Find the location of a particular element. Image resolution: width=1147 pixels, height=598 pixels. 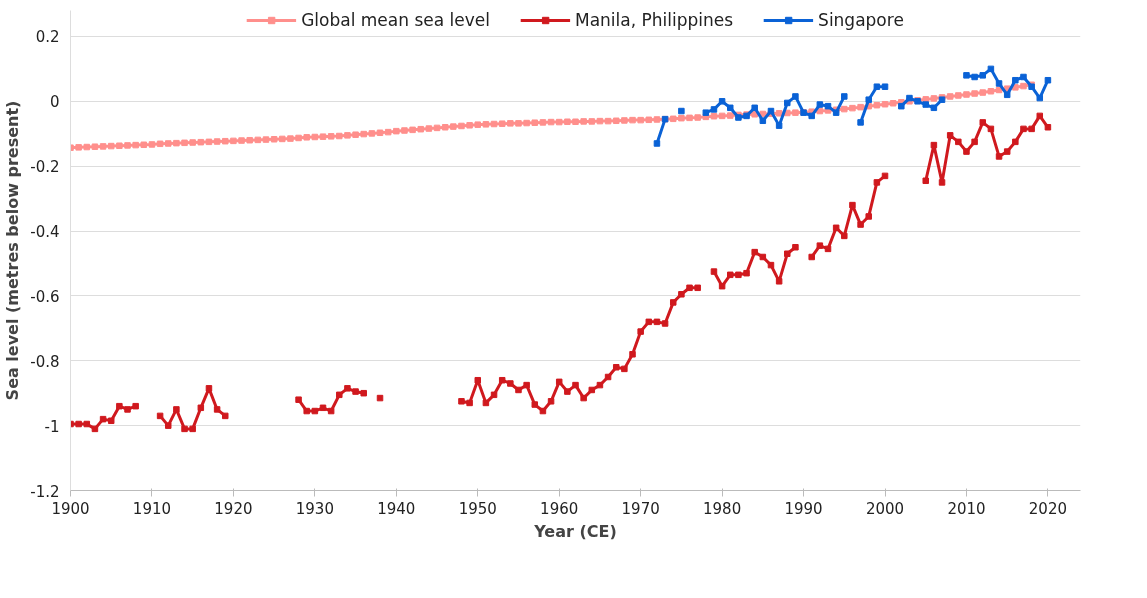

x-tick-label: 1920 is located at coordinates (233, 508).